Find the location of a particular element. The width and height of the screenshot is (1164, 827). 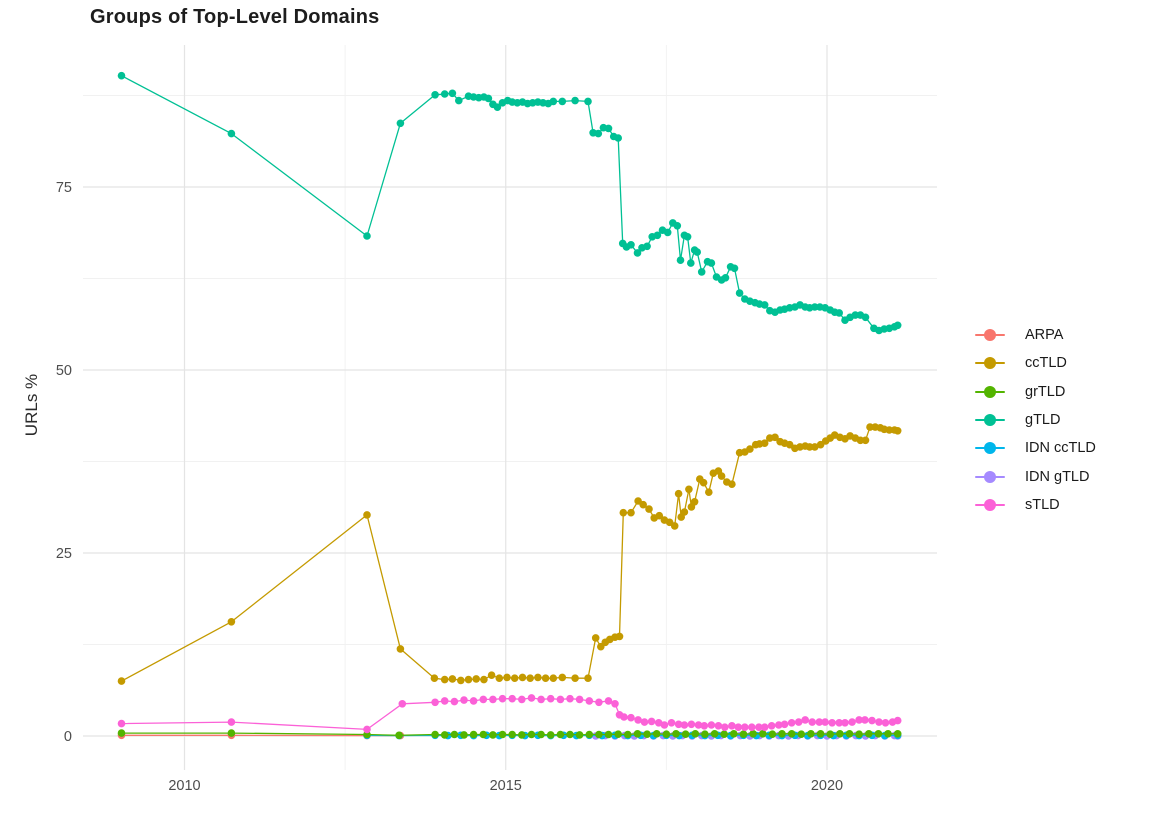

legend-item-stld: sTLD is located at coordinates (1035, 505).